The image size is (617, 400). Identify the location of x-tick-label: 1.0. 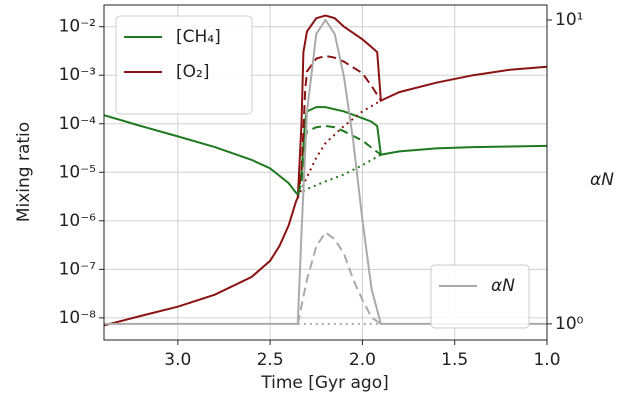
(546, 360).